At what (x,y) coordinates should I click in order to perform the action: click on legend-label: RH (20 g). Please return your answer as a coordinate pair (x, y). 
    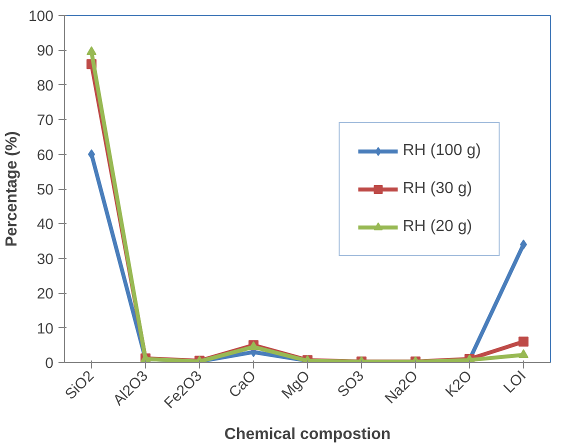
    Looking at the image, I should click on (437, 227).